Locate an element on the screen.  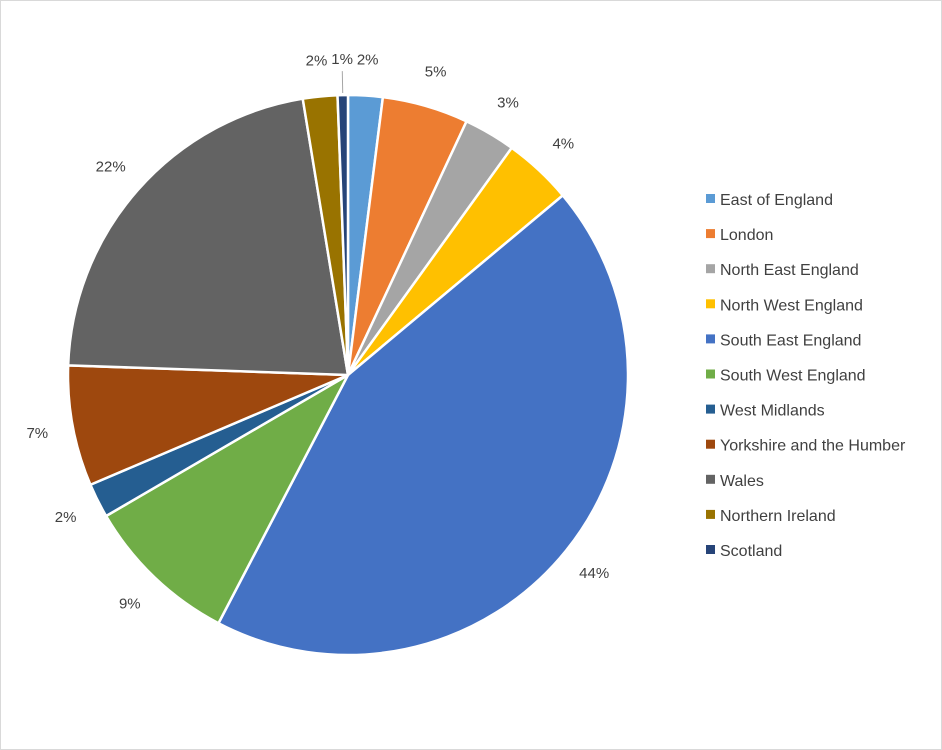
data-label-yorkshire-and-the-humber: 7% is located at coordinates (37, 433).